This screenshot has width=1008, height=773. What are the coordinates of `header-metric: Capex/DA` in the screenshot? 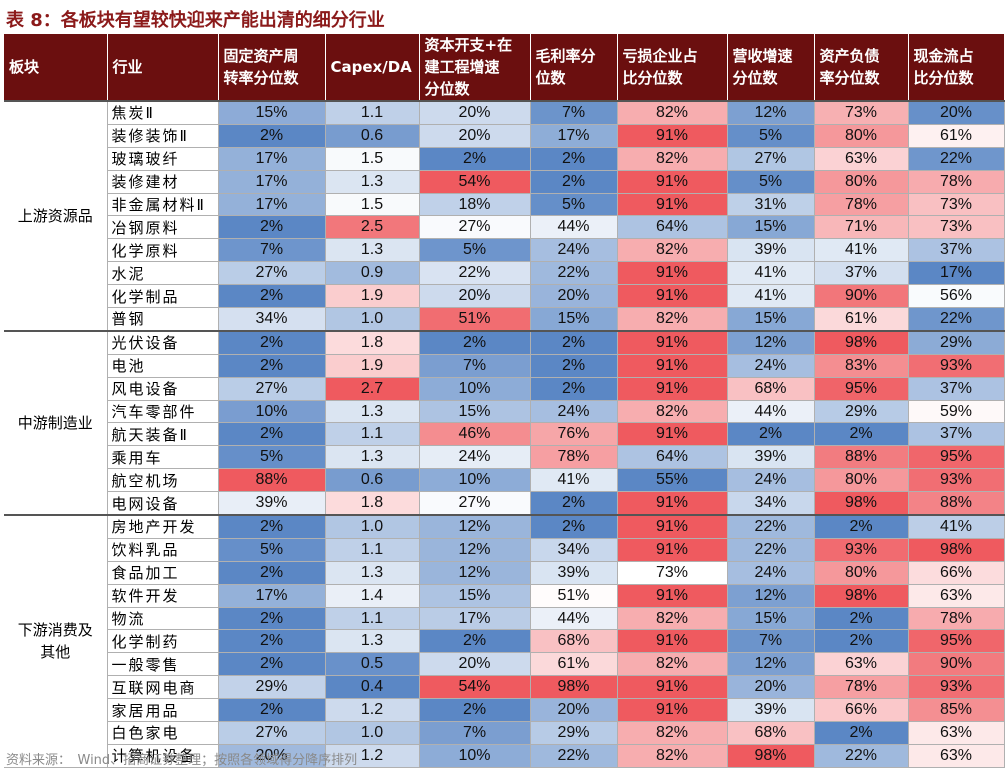 It's located at (371, 67).